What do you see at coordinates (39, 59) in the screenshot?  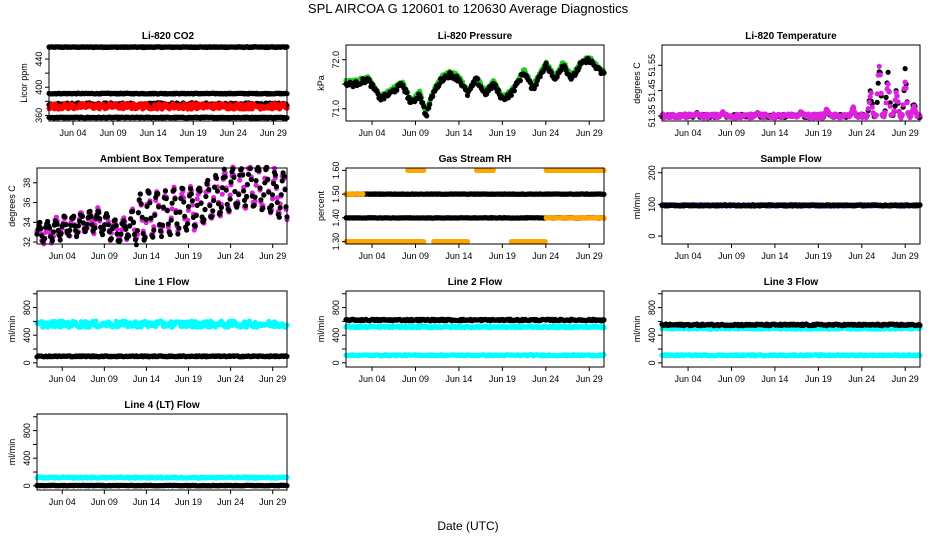 I see `y-tick-label: 440` at bounding box center [39, 59].